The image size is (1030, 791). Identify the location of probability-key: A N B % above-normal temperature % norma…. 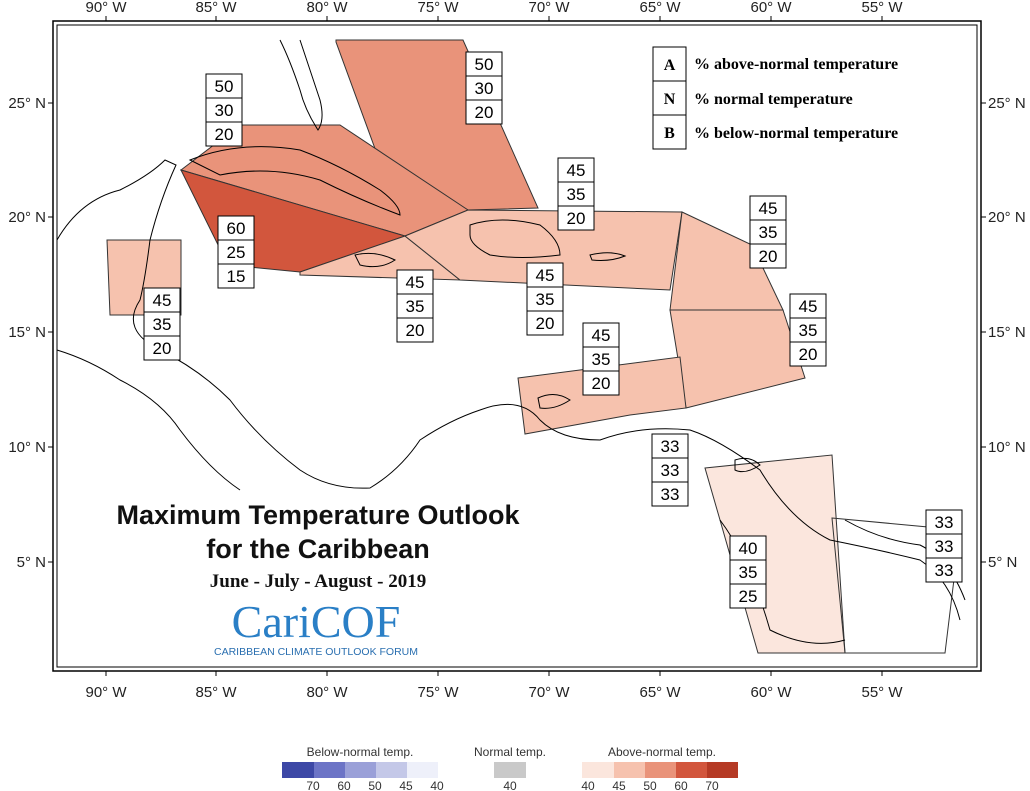
(775, 98).